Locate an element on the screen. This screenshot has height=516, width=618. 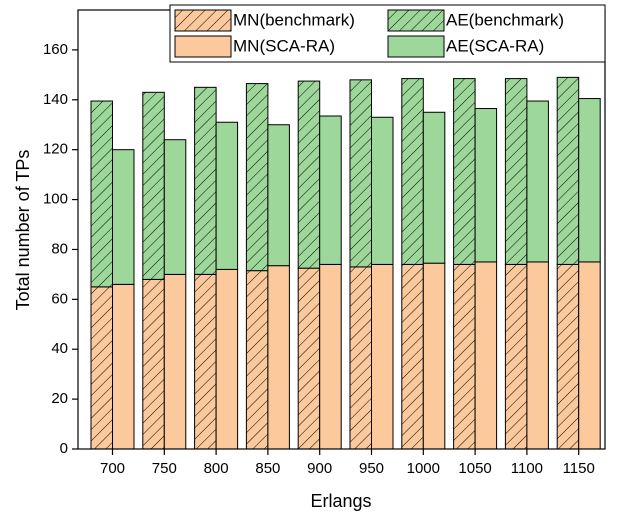
y-tick-label: 0 is located at coordinates (64, 448).